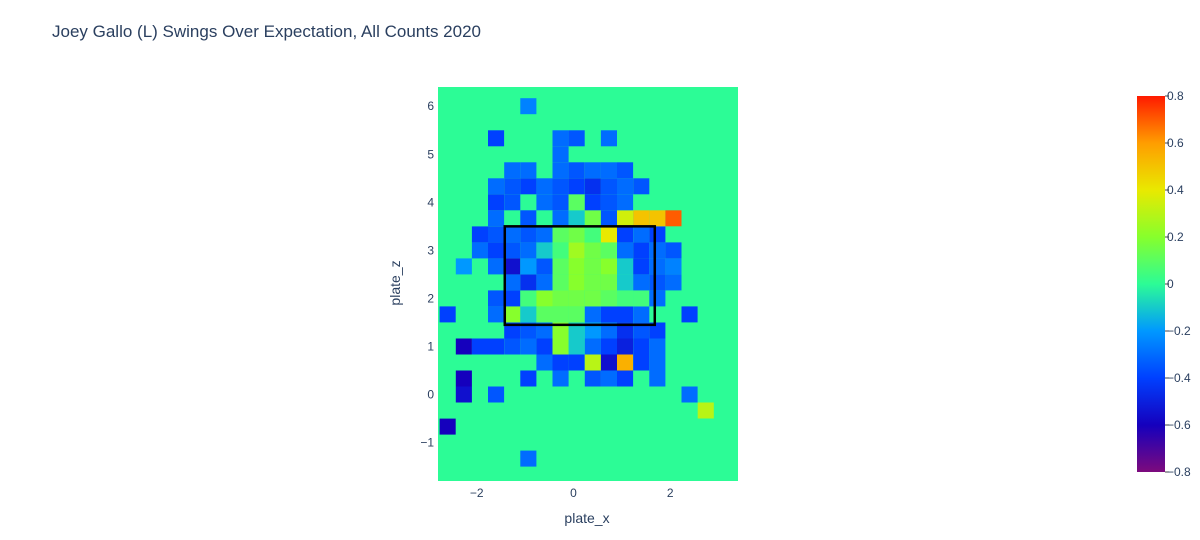 This screenshot has height=540, width=1200. What do you see at coordinates (1151, 284) in the screenshot?
I see `colorbar-gradient` at bounding box center [1151, 284].